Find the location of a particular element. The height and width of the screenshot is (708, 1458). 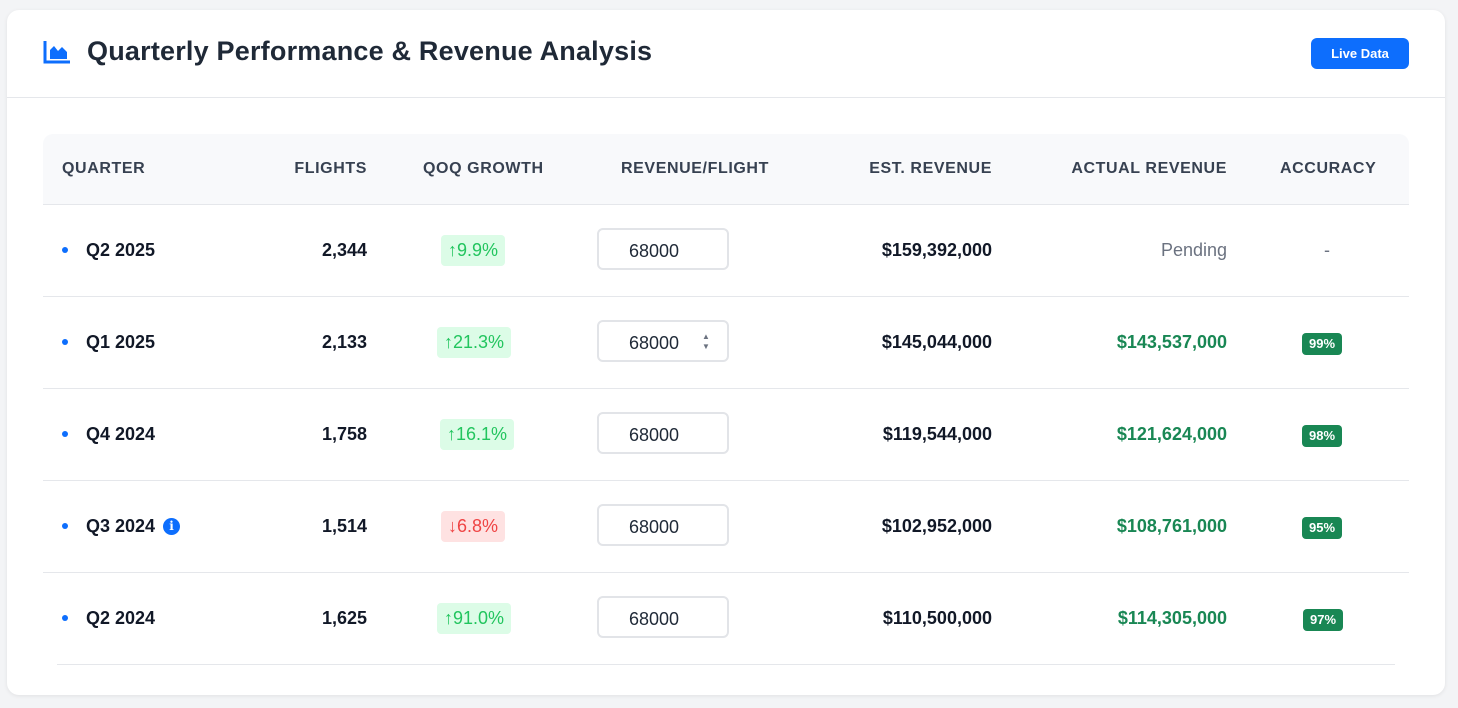

qoq-growth-badge: ↑91.0% is located at coordinates (474, 618).